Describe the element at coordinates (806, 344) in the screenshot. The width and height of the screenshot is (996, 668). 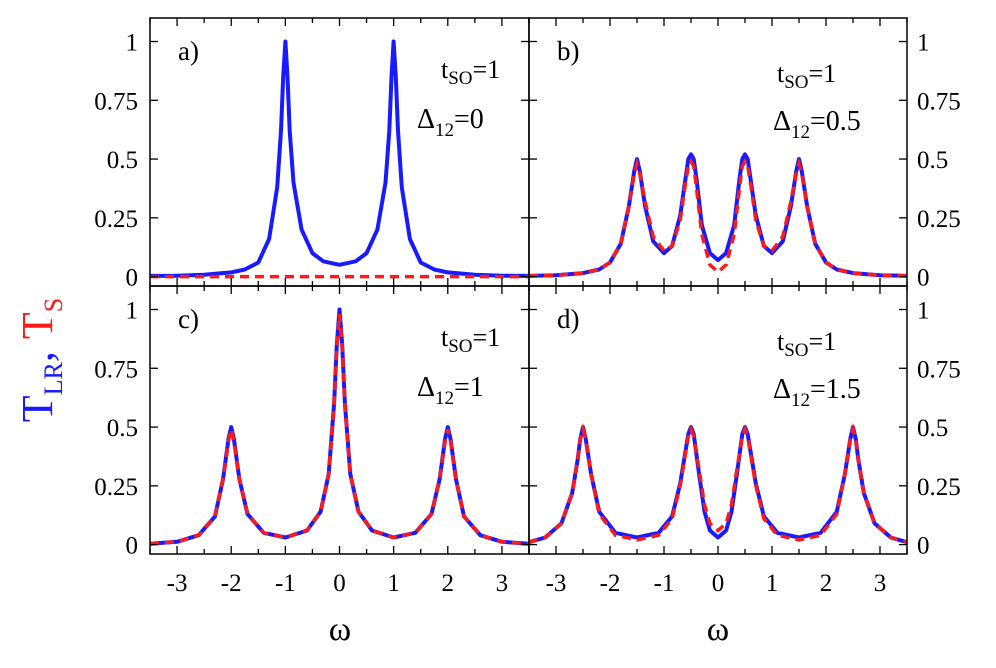
I see `tso-annotation-d: tSO=1` at that location.